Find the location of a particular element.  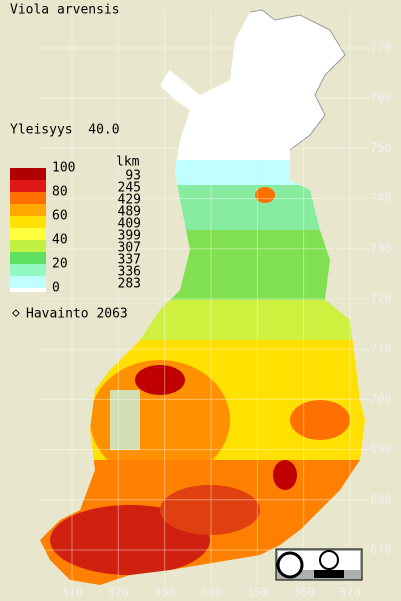

x-tick-label: 310 is located at coordinates (72, 593).